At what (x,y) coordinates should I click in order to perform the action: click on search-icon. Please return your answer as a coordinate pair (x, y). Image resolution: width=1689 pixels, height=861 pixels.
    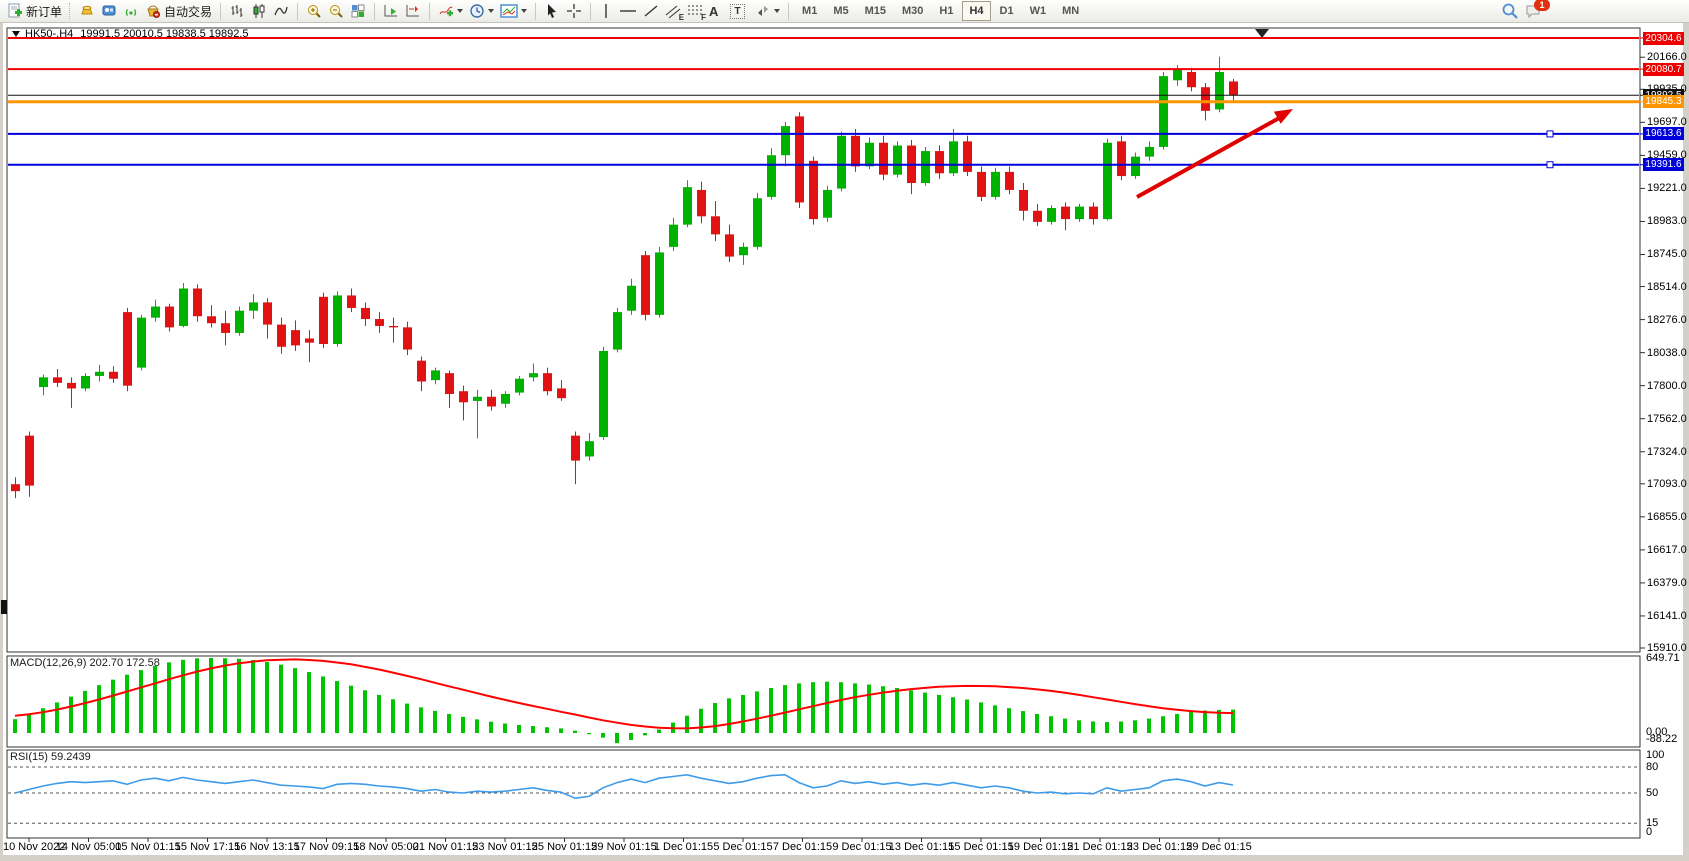
    Looking at the image, I should click on (1510, 11).